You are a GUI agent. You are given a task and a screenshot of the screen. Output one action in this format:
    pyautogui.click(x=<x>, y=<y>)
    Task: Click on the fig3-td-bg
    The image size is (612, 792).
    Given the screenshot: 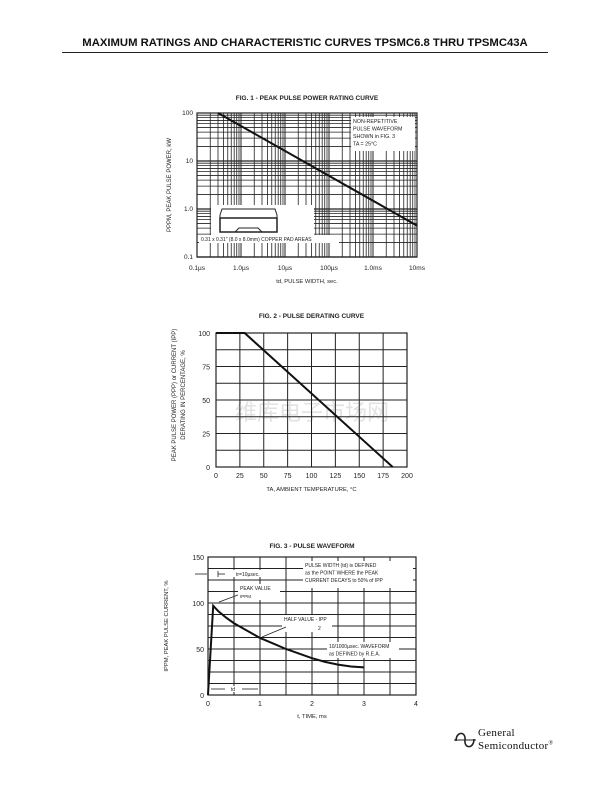 What is the action you would take?
    pyautogui.click(x=233, y=689)
    